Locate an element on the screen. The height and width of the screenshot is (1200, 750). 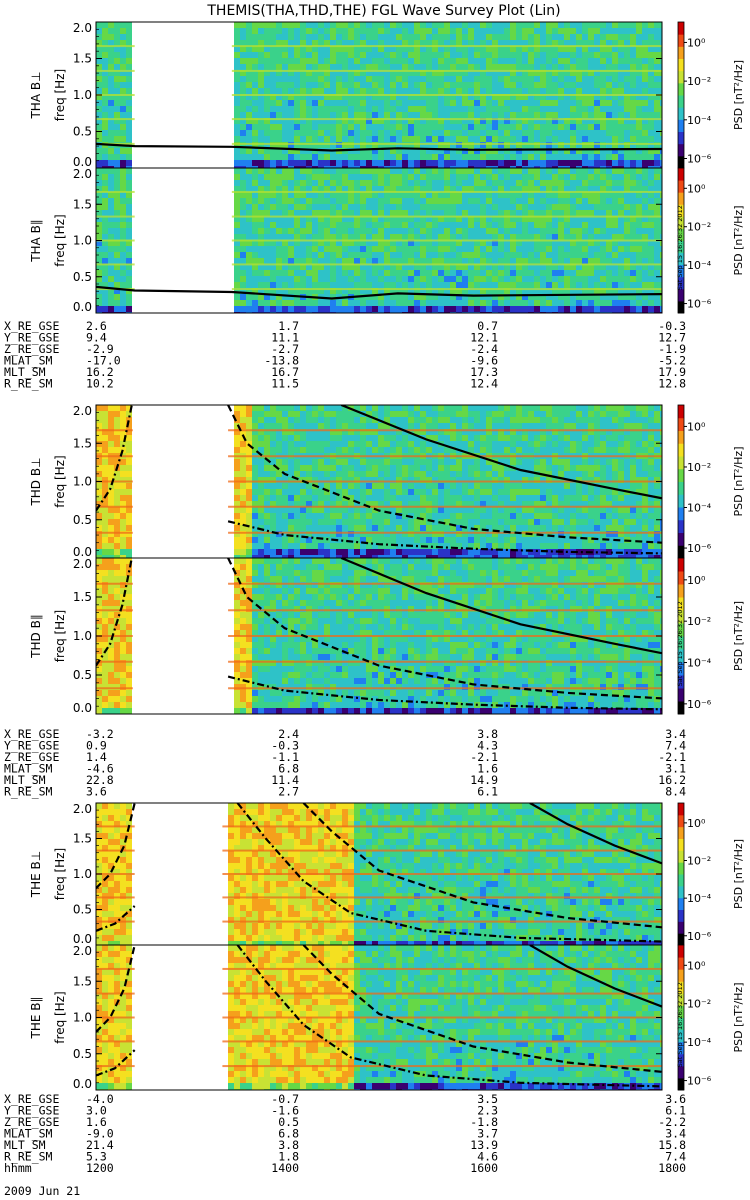
colorbar-tick-label: 10⁻² is located at coordinates (699, 1004).